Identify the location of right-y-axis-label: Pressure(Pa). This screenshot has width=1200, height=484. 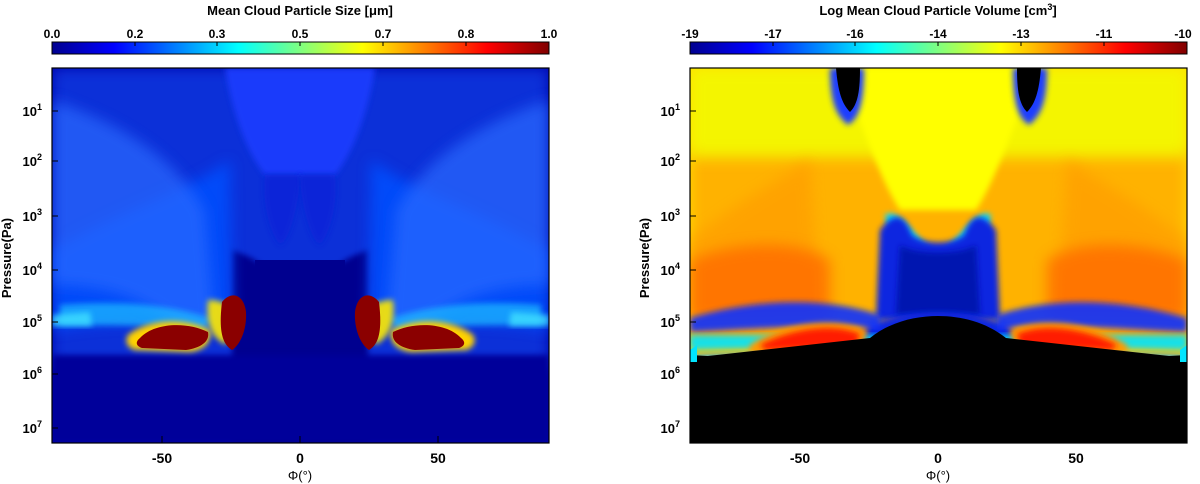
(644, 258).